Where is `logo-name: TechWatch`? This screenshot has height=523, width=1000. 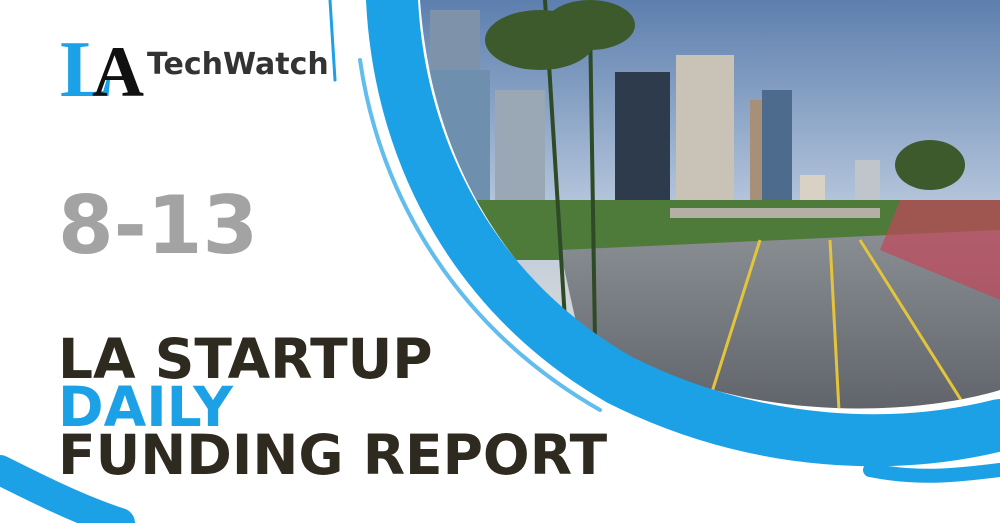
logo-name: TechWatch is located at coordinates (238, 64).